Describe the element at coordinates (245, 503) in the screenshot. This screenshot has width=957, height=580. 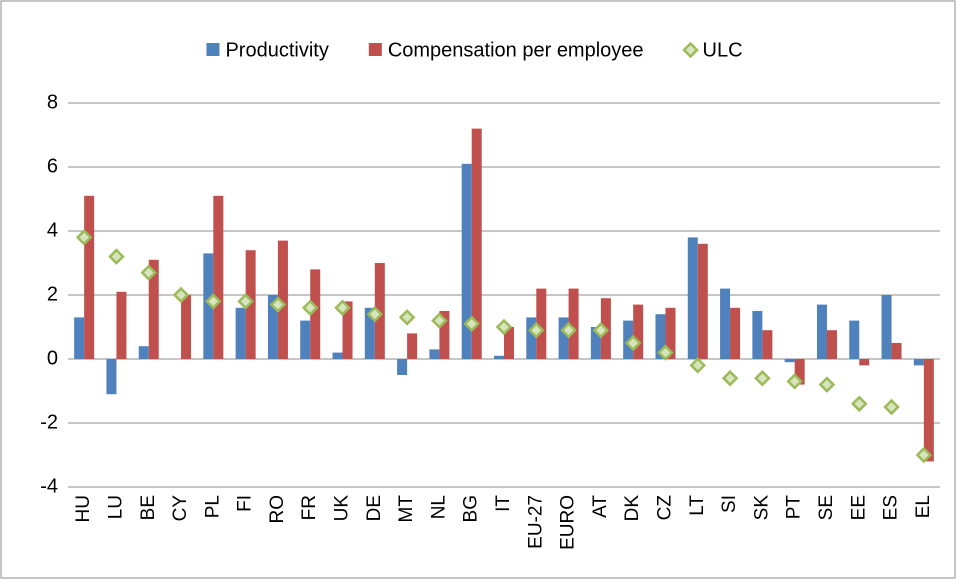
I see `x-tick-label: FI` at that location.